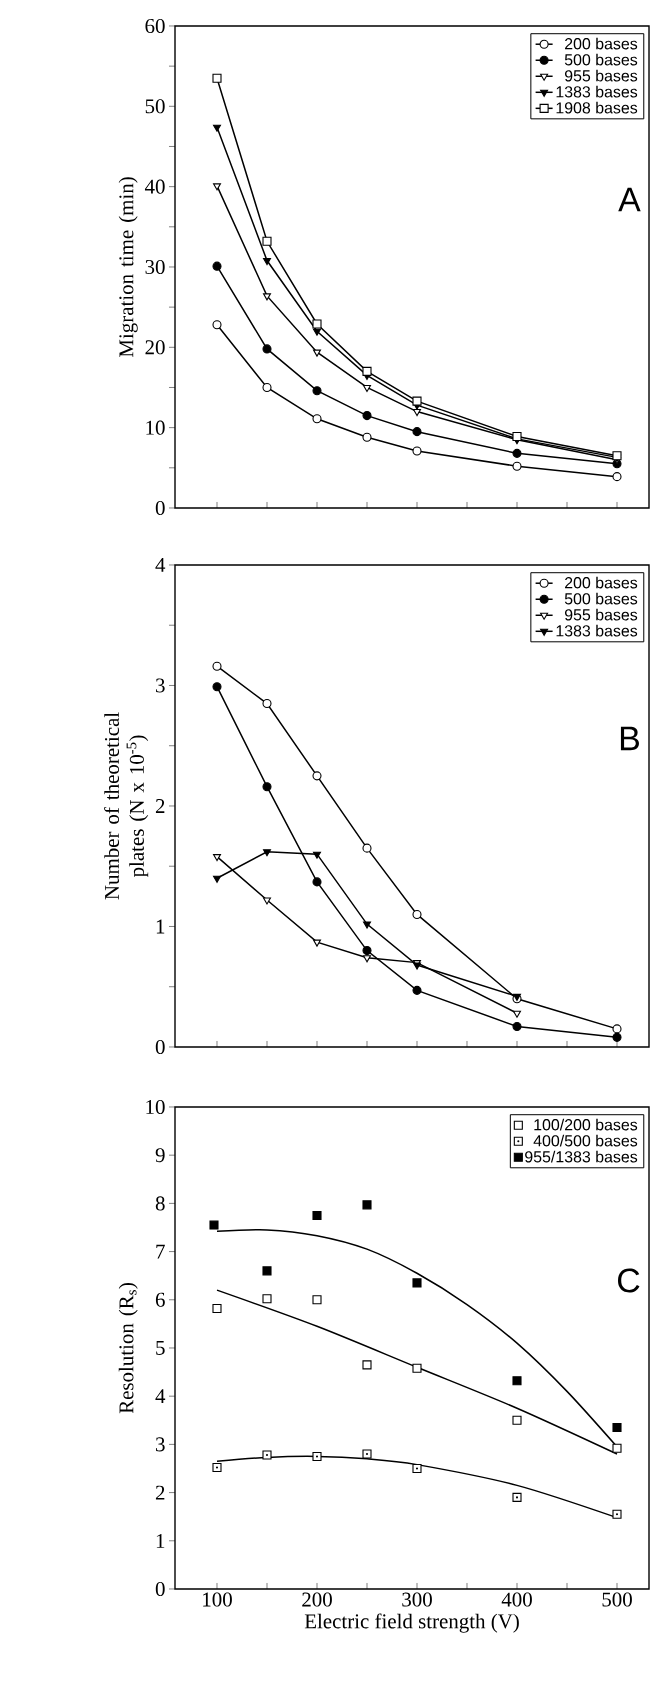 The height and width of the screenshot is (1687, 653). I want to click on annotation: A, so click(629, 199).